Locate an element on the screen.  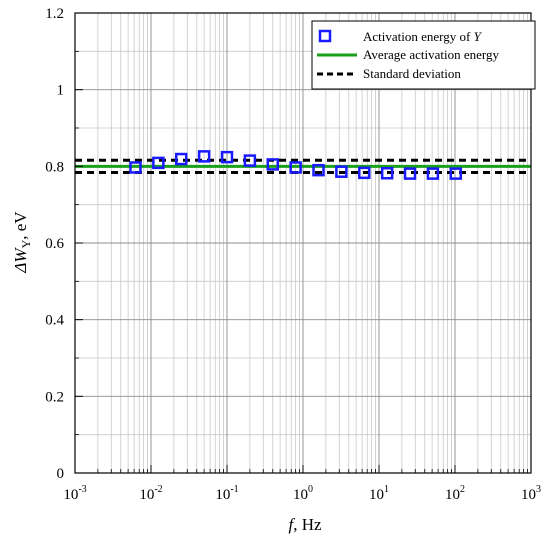
y-axis-label-delta: ΔW is located at coordinates (20, 260).